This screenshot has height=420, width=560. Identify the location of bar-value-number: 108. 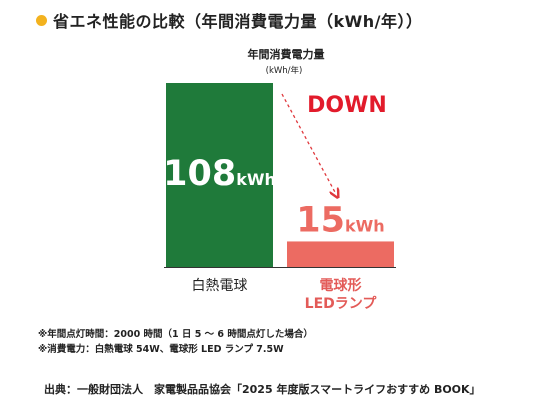
(199, 174).